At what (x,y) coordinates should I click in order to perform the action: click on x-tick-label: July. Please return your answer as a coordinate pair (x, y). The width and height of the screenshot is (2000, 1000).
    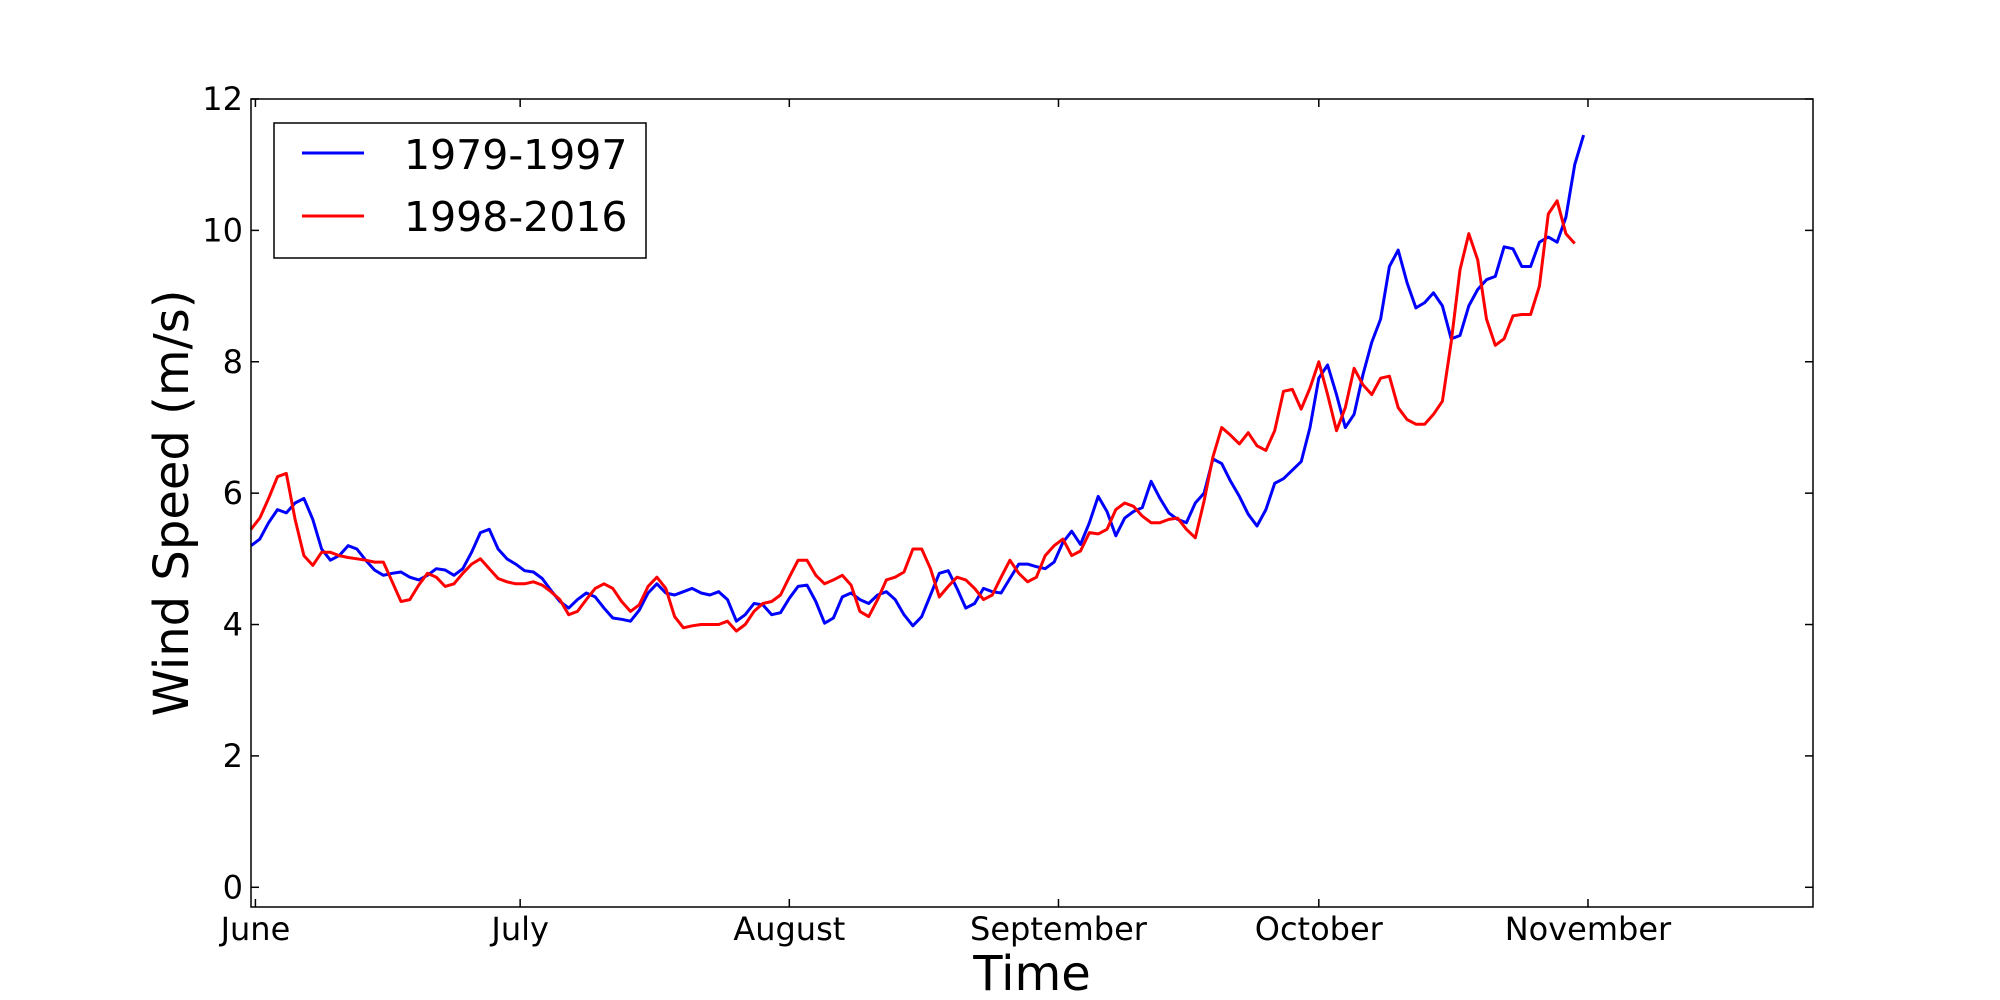
    Looking at the image, I should click on (519, 929).